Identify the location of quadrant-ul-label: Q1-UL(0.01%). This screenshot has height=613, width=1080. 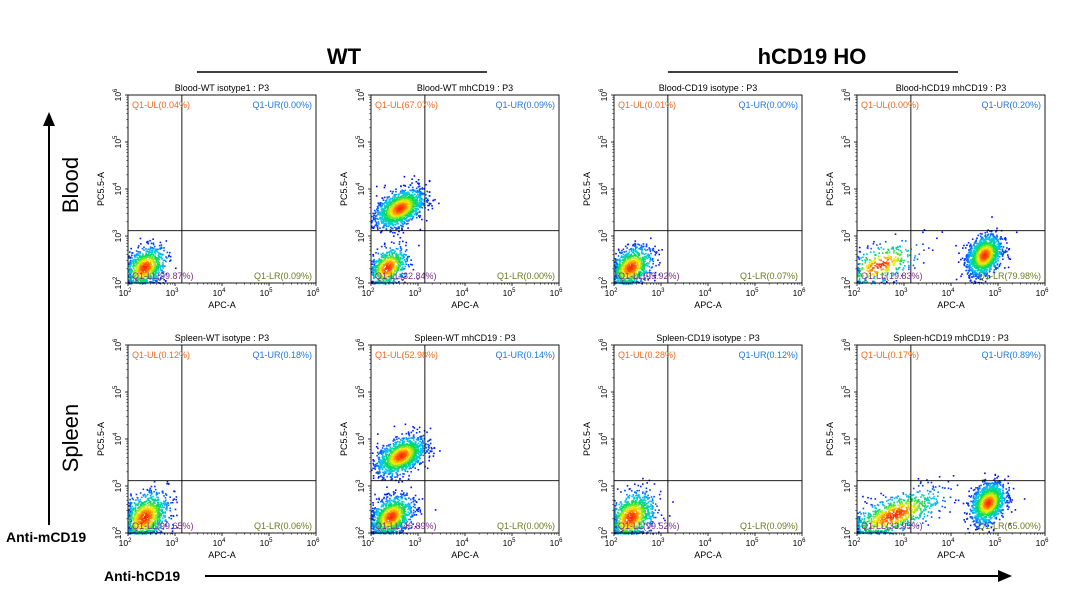
(647, 105).